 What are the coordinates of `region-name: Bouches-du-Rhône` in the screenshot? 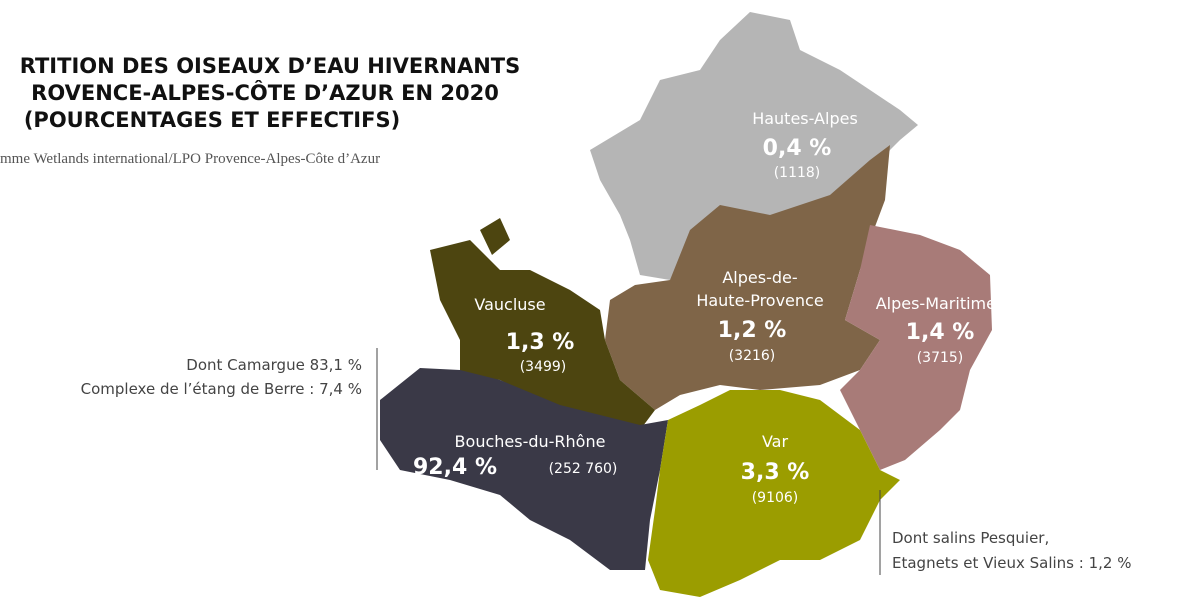 It's located at (530, 441).